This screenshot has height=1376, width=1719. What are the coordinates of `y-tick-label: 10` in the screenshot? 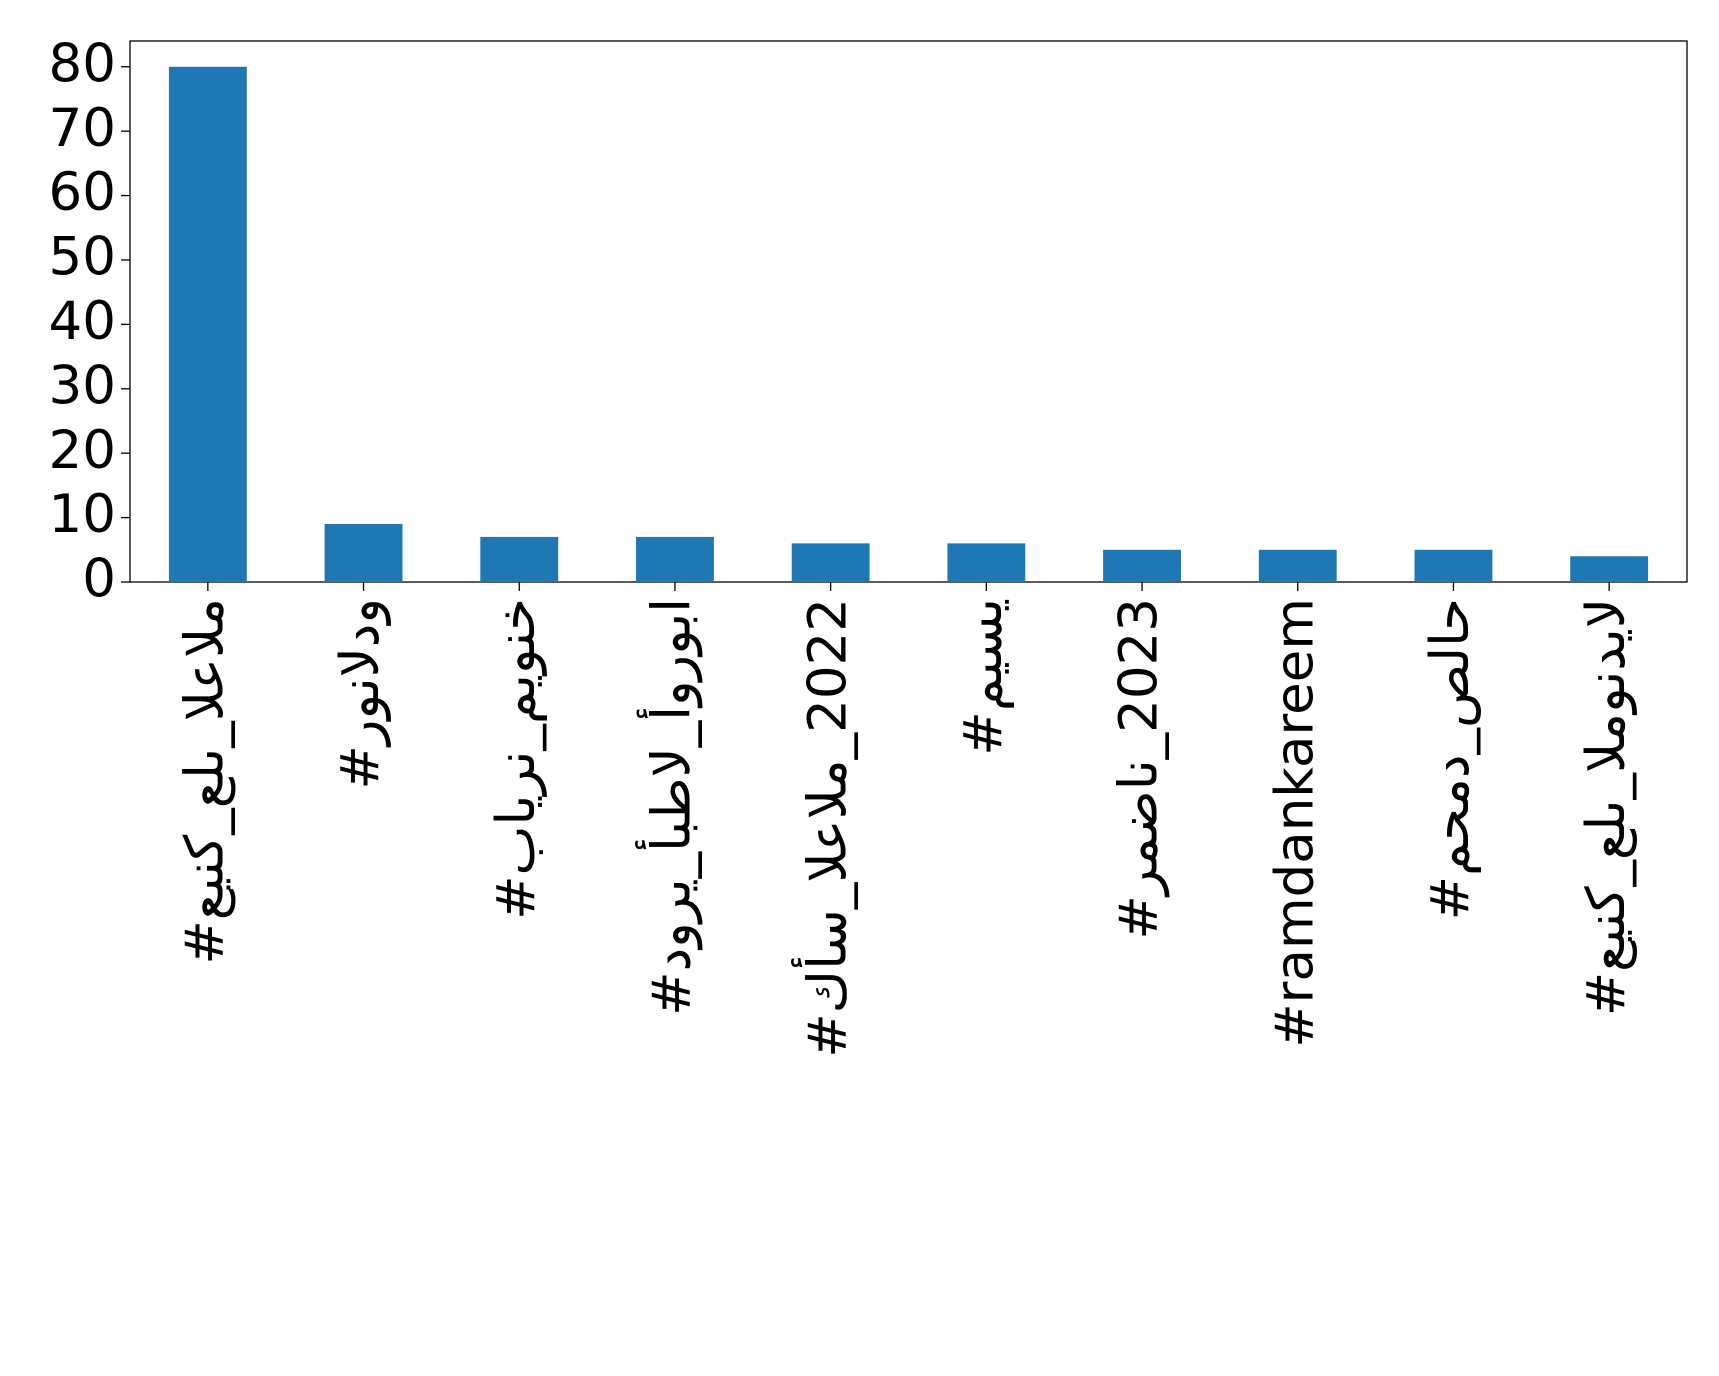 It's located at (82, 514).